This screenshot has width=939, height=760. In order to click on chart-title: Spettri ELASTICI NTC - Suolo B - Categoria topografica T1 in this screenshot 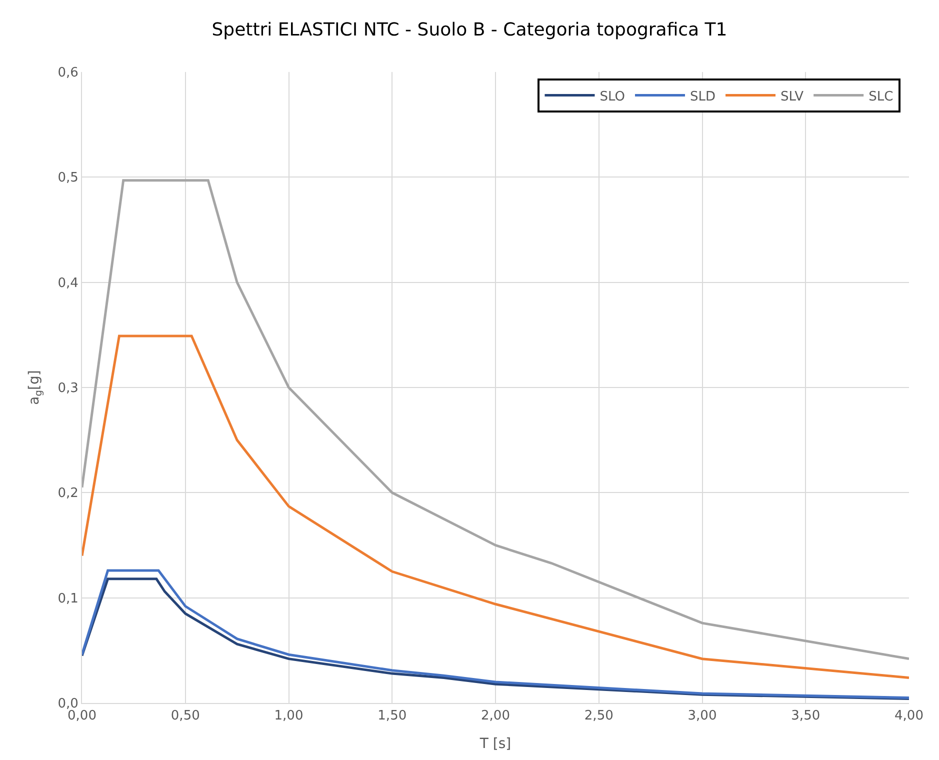, I will do `click(470, 29)`.